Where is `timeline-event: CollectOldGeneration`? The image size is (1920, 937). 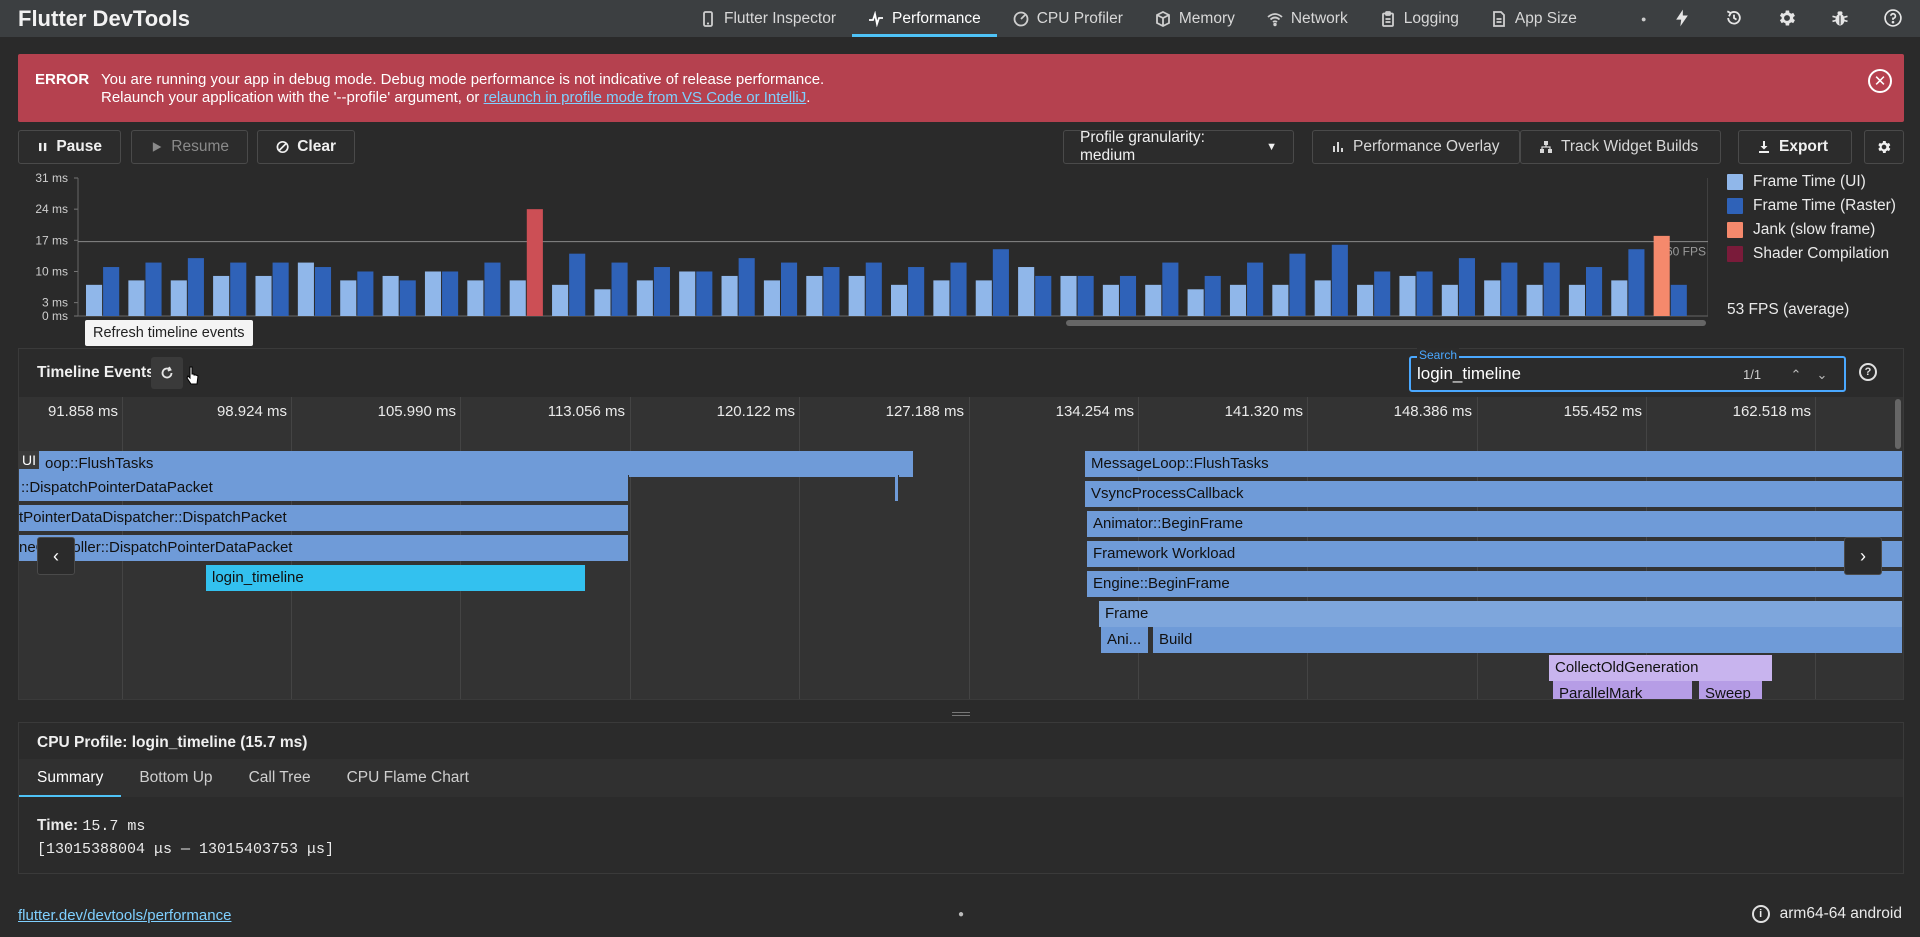
timeline-event: CollectOldGeneration is located at coordinates (1661, 668).